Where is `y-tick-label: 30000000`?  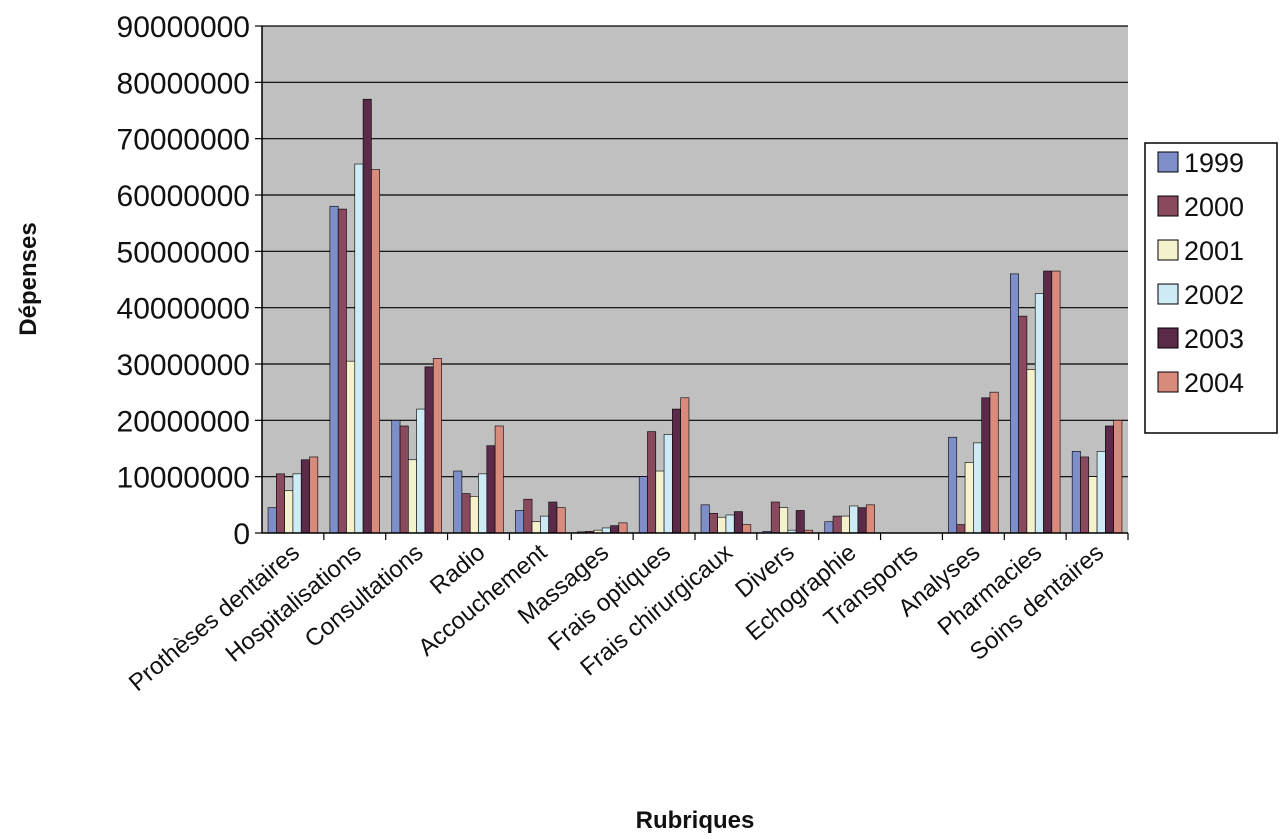
y-tick-label: 30000000 is located at coordinates (183, 365).